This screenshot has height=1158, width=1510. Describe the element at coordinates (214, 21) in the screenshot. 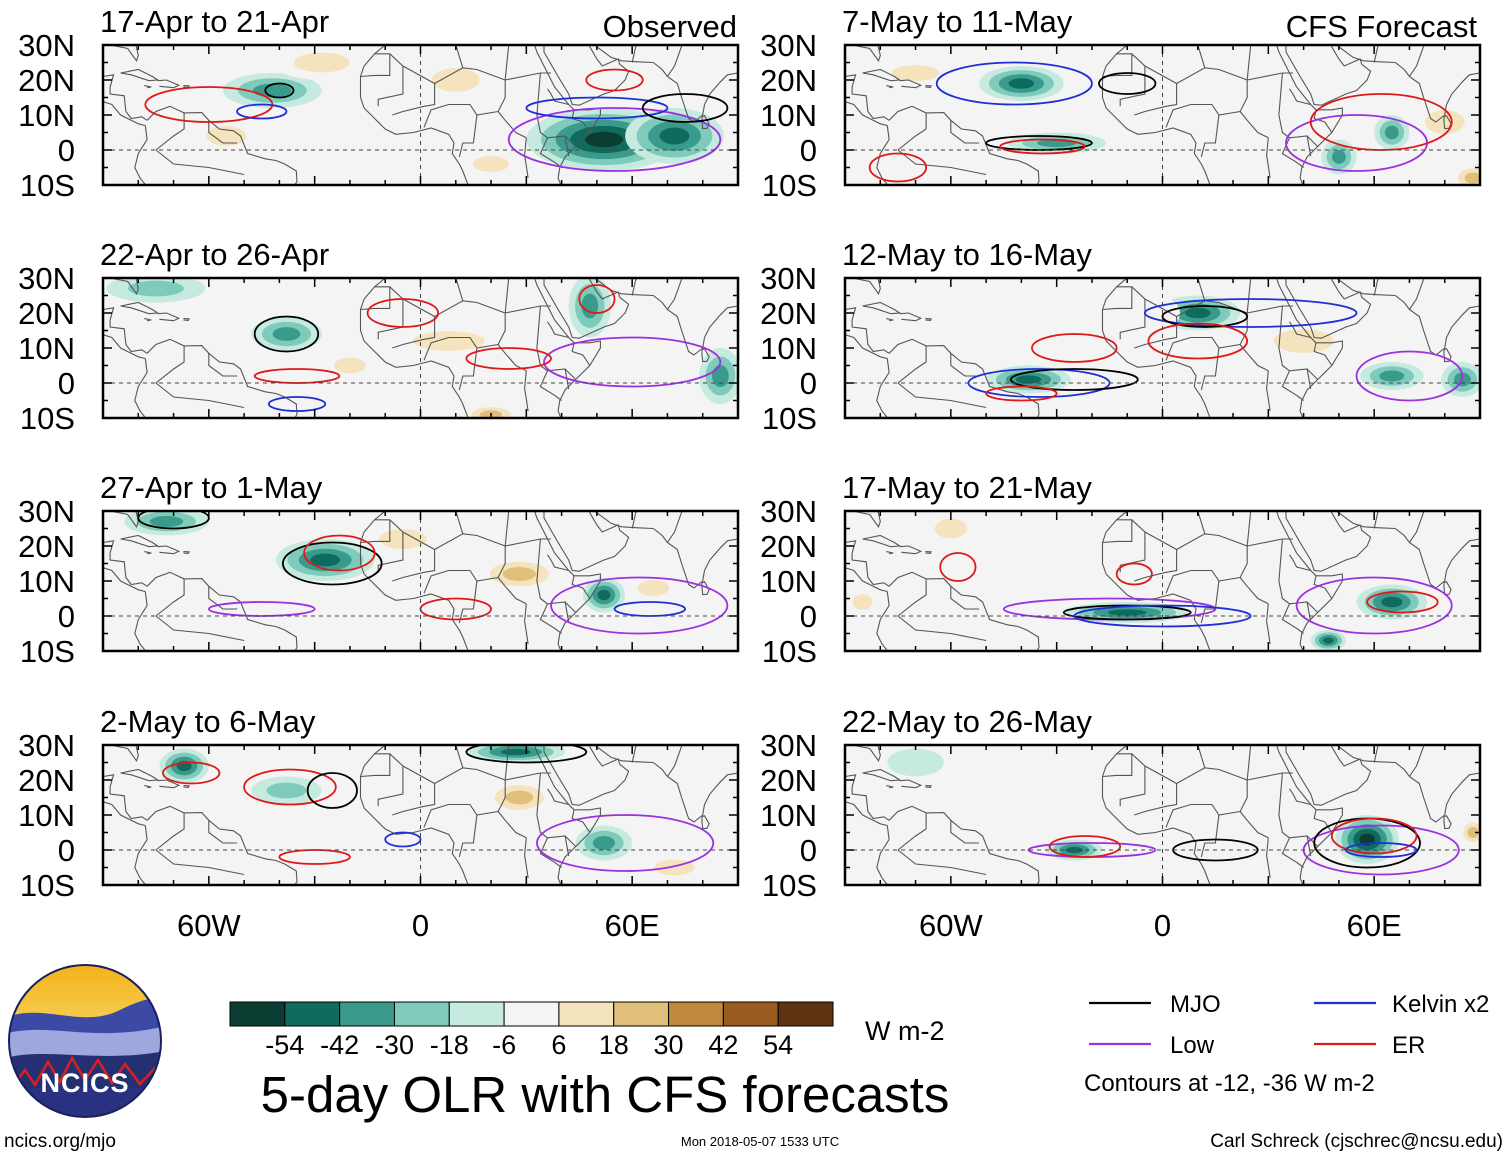

I see `panel-period-title: 17-Apr to 21-Apr` at that location.